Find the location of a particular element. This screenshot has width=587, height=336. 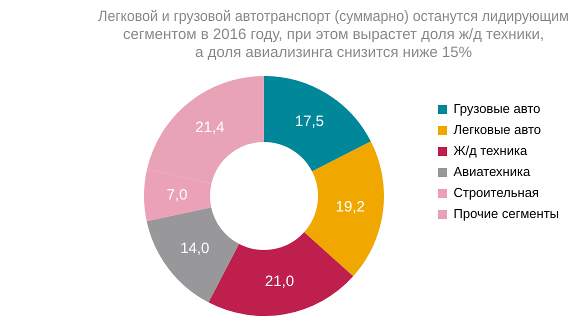

data-label: 14,0 is located at coordinates (195, 248).